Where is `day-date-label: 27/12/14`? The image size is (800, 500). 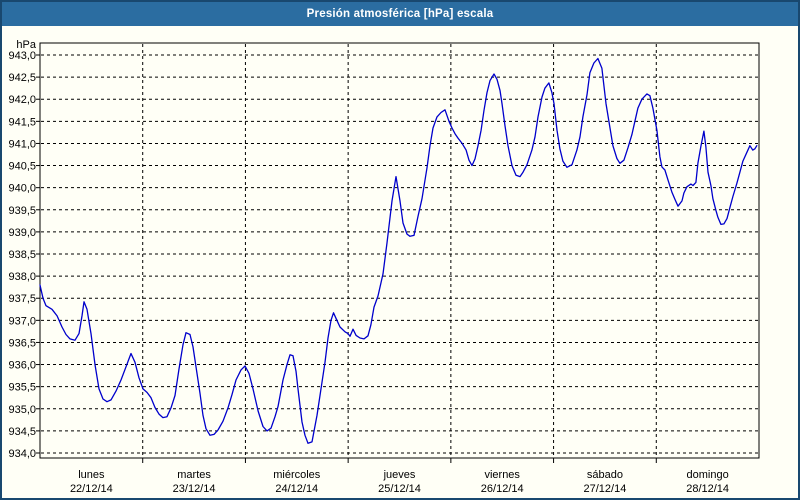
day-date-label: 27/12/14 is located at coordinates (605, 489).